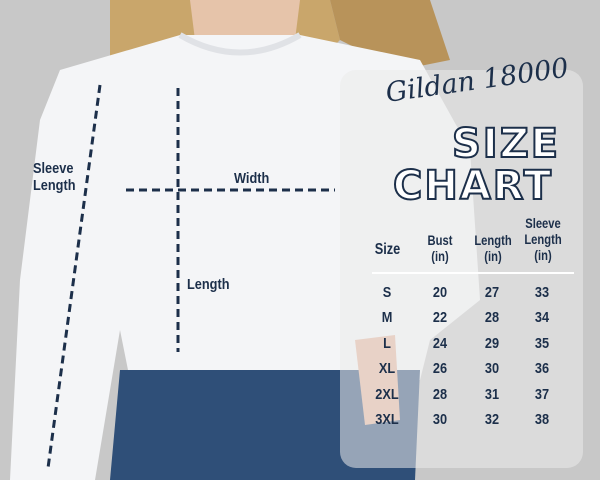  What do you see at coordinates (473, 273) in the screenshot?
I see `header-divider` at bounding box center [473, 273].